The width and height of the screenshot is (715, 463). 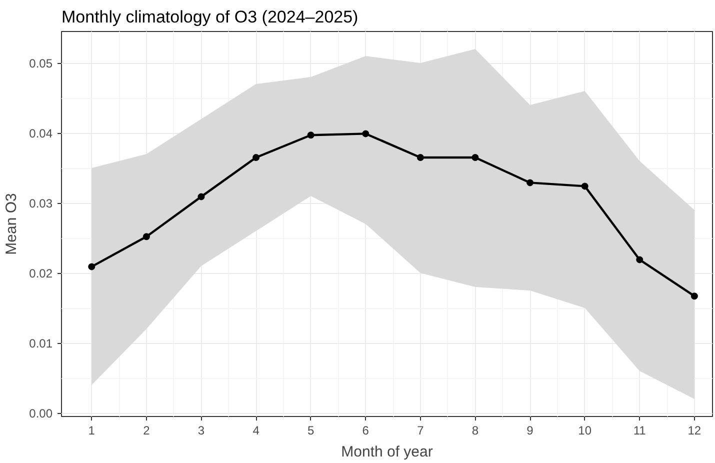 I want to click on x-tick-label: 12, so click(x=695, y=431).